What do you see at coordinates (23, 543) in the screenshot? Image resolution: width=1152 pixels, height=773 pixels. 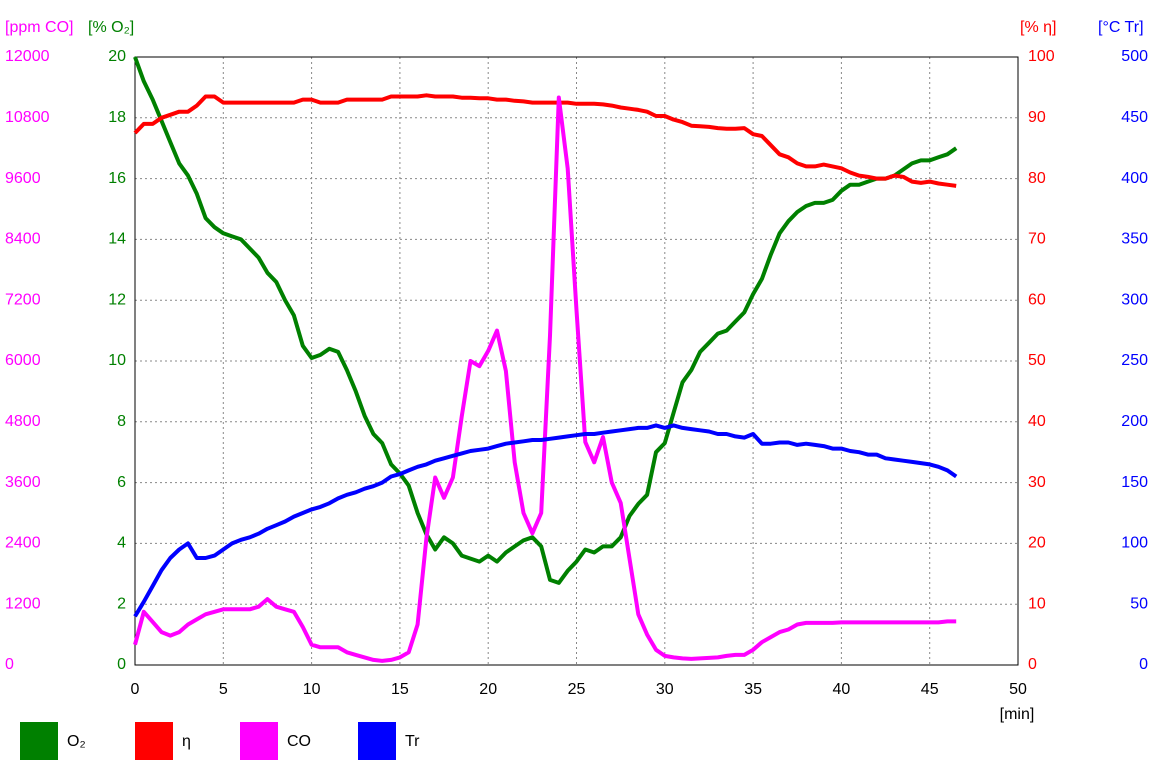 I see `y-tick-label: 2400` at bounding box center [23, 543].